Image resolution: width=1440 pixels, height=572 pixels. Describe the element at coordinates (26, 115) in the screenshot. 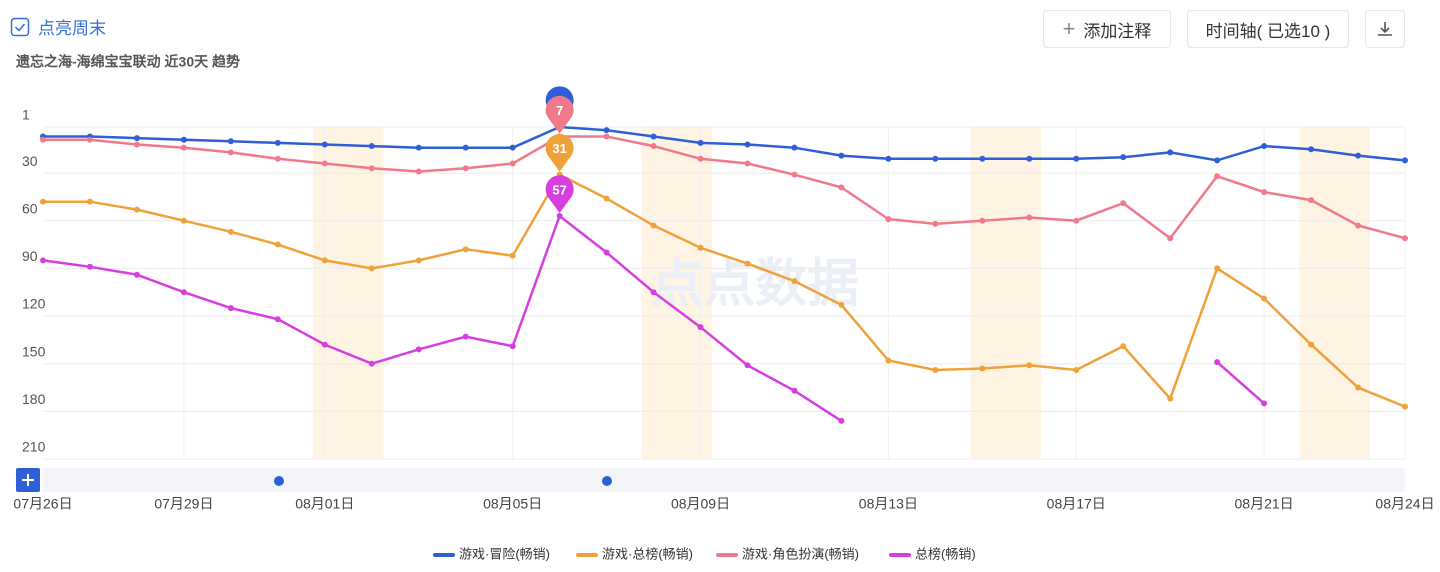

I see `y-tick-label: 1` at that location.